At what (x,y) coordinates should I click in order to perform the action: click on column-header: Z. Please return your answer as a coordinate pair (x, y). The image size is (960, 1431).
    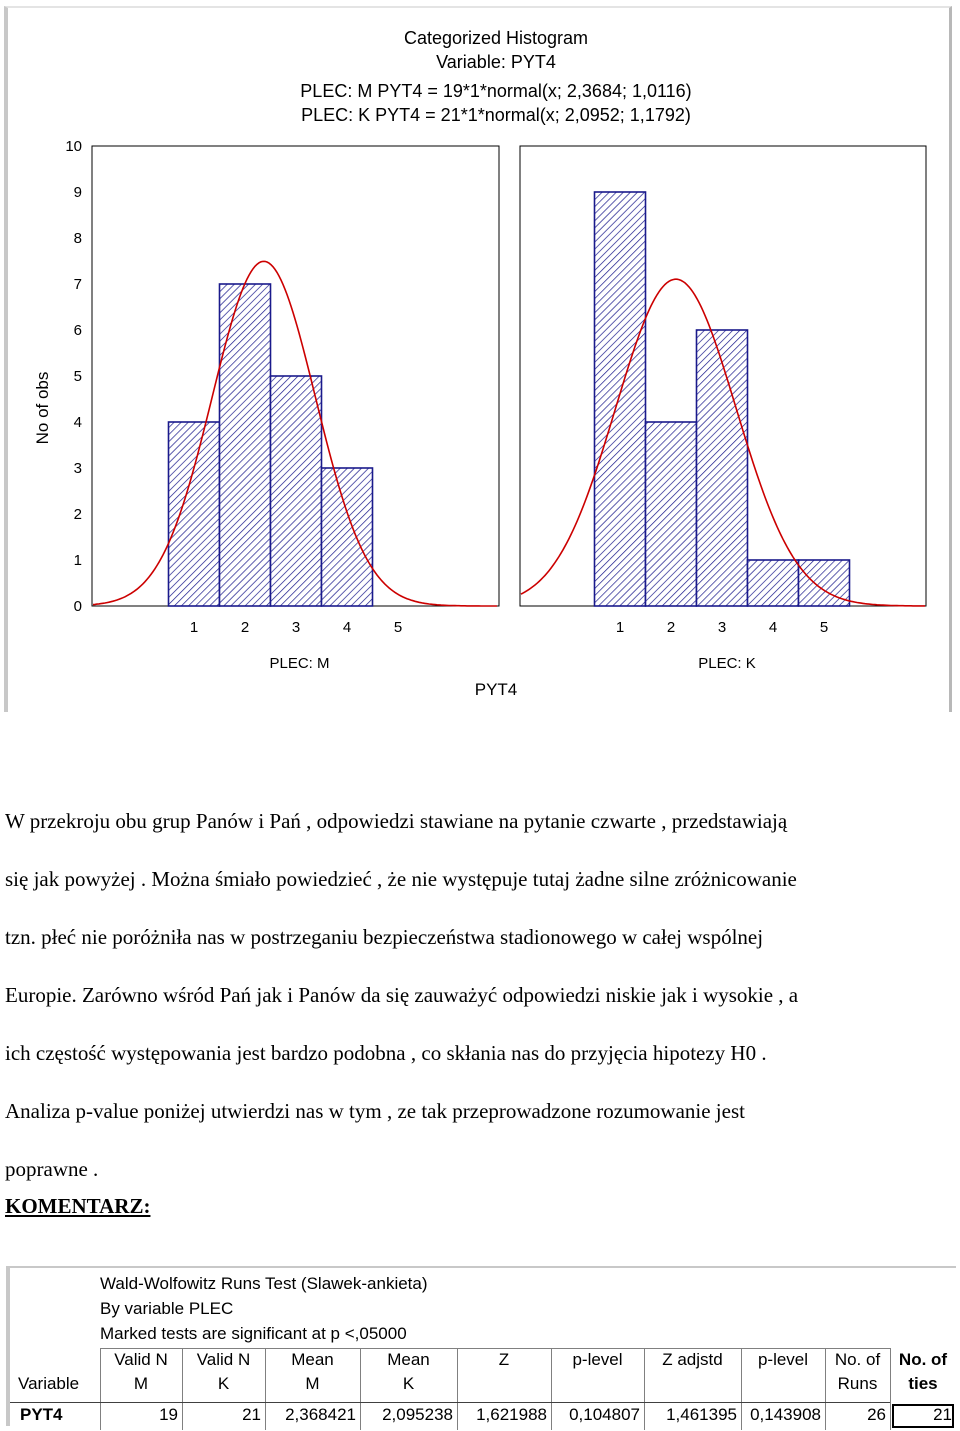
    Looking at the image, I should click on (504, 1375).